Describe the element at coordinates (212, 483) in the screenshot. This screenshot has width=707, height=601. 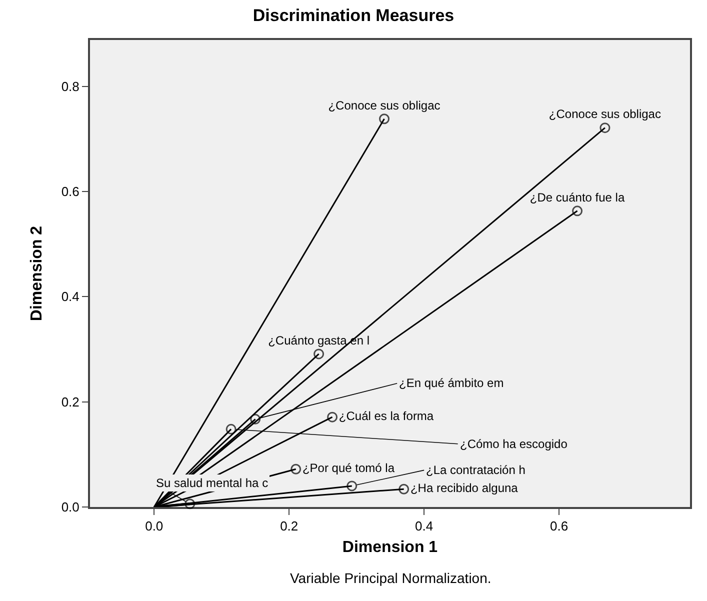
I see `series-label: Su salud mental ha c` at that location.